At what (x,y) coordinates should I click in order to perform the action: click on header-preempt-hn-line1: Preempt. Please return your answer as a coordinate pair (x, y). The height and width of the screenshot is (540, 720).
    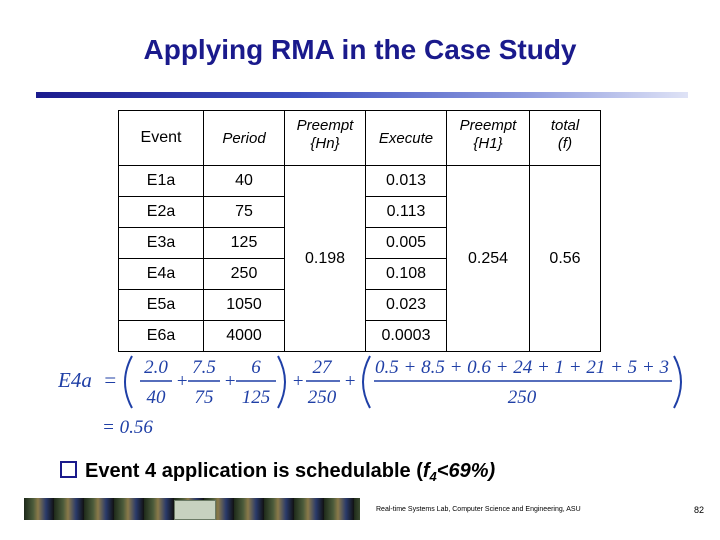
    Looking at the image, I should click on (325, 125).